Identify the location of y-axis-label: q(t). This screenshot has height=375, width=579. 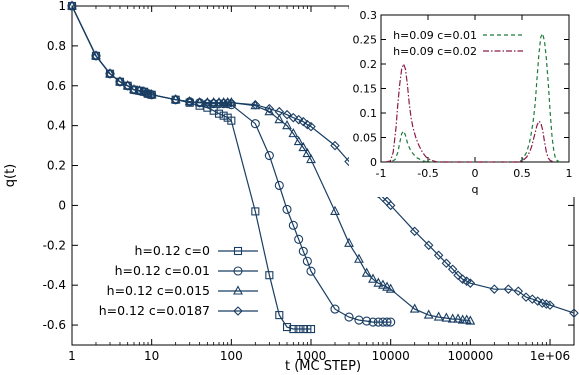
(10, 176).